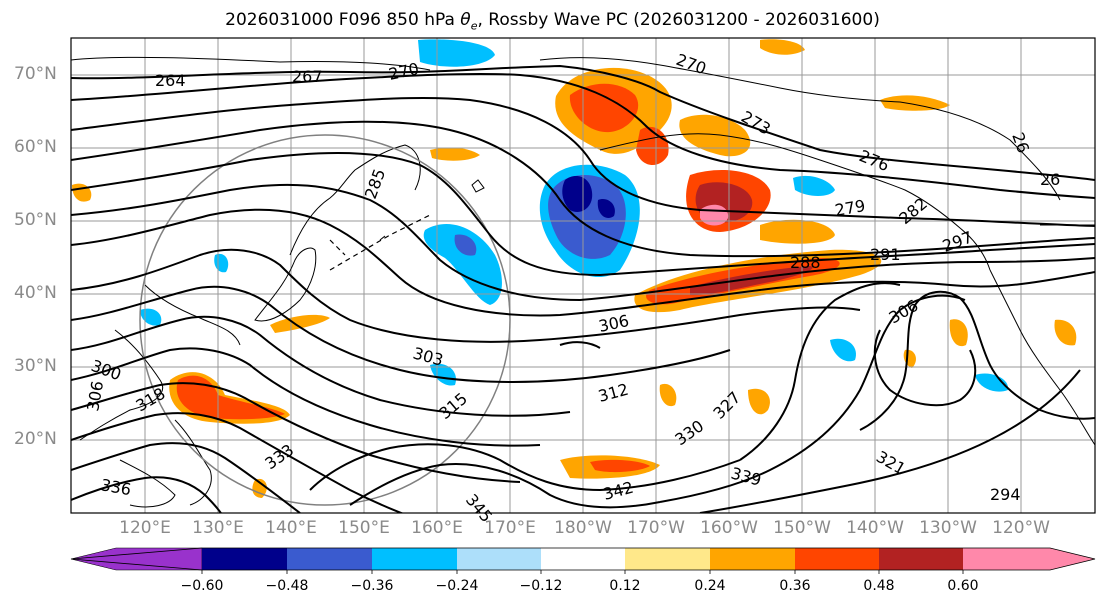 The height and width of the screenshot is (606, 1105). I want to click on lon-label: 130°W, so click(948, 528).